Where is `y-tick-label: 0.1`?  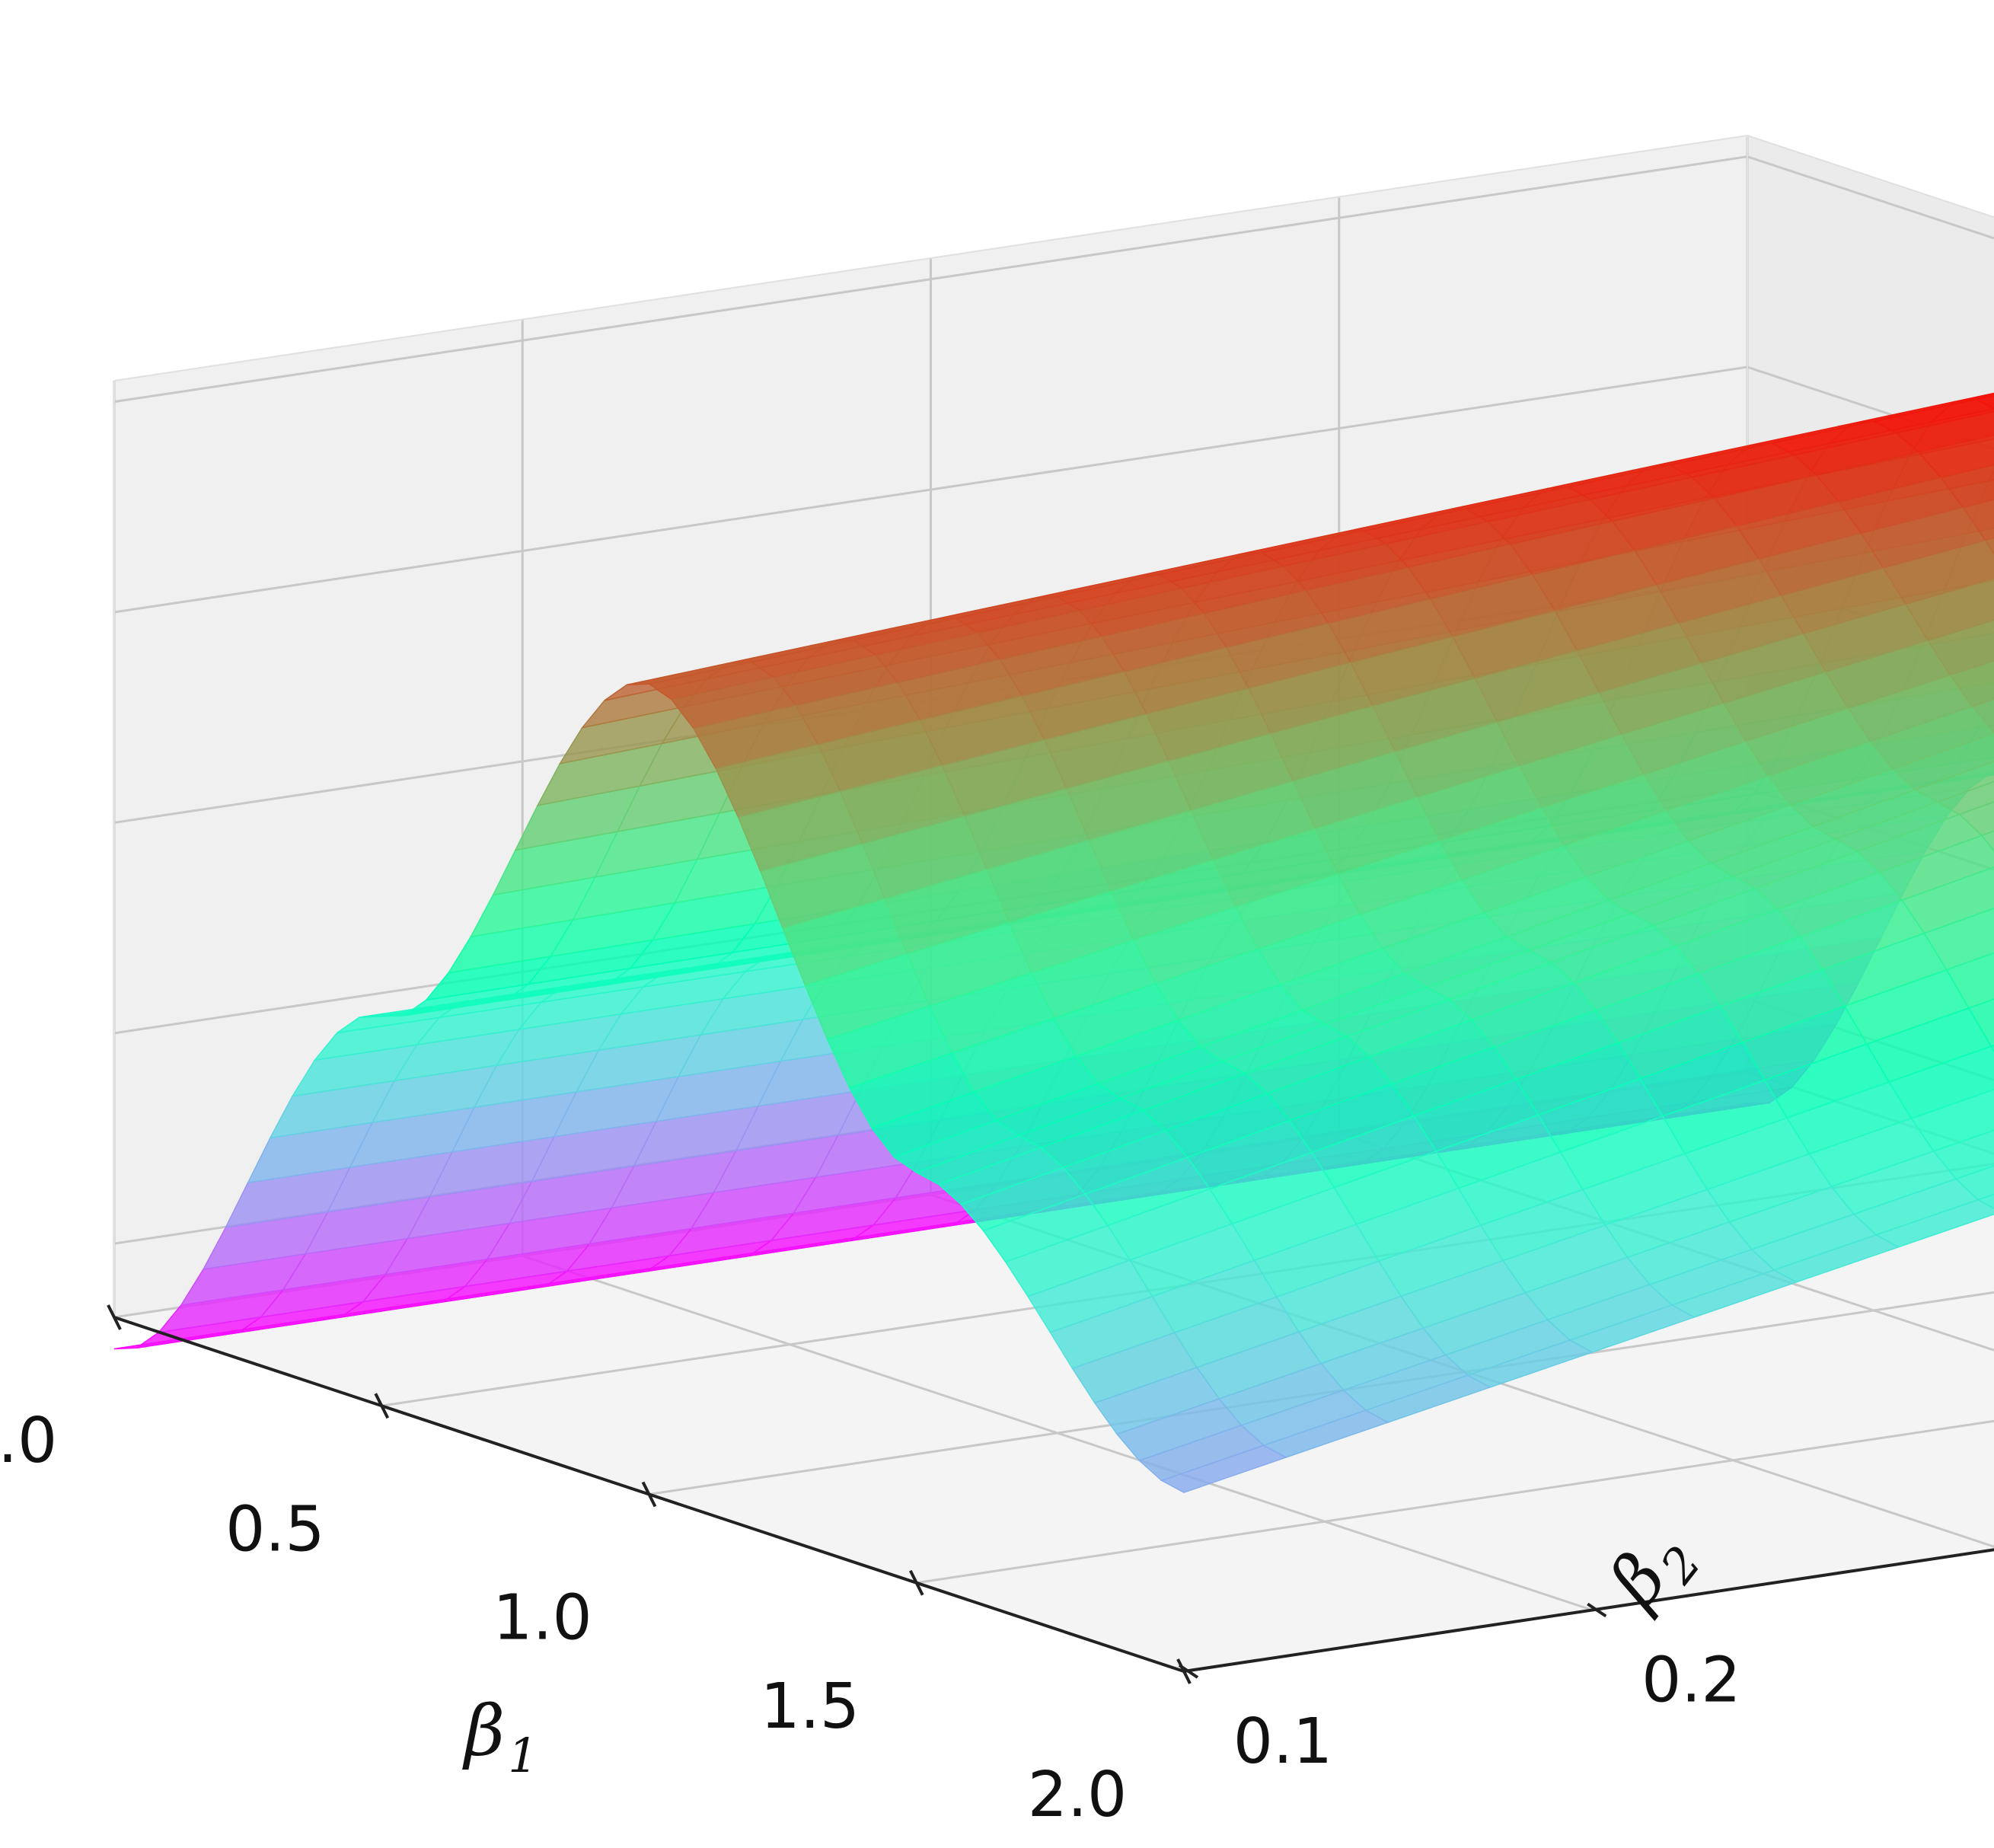 y-tick-label: 0.1 is located at coordinates (1282, 1742).